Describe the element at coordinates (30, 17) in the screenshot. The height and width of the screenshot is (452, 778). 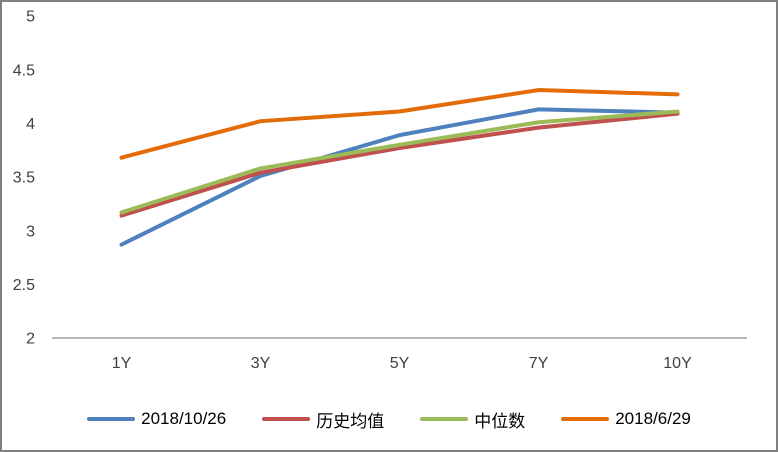
I see `y-axis-tick-label: 5` at that location.